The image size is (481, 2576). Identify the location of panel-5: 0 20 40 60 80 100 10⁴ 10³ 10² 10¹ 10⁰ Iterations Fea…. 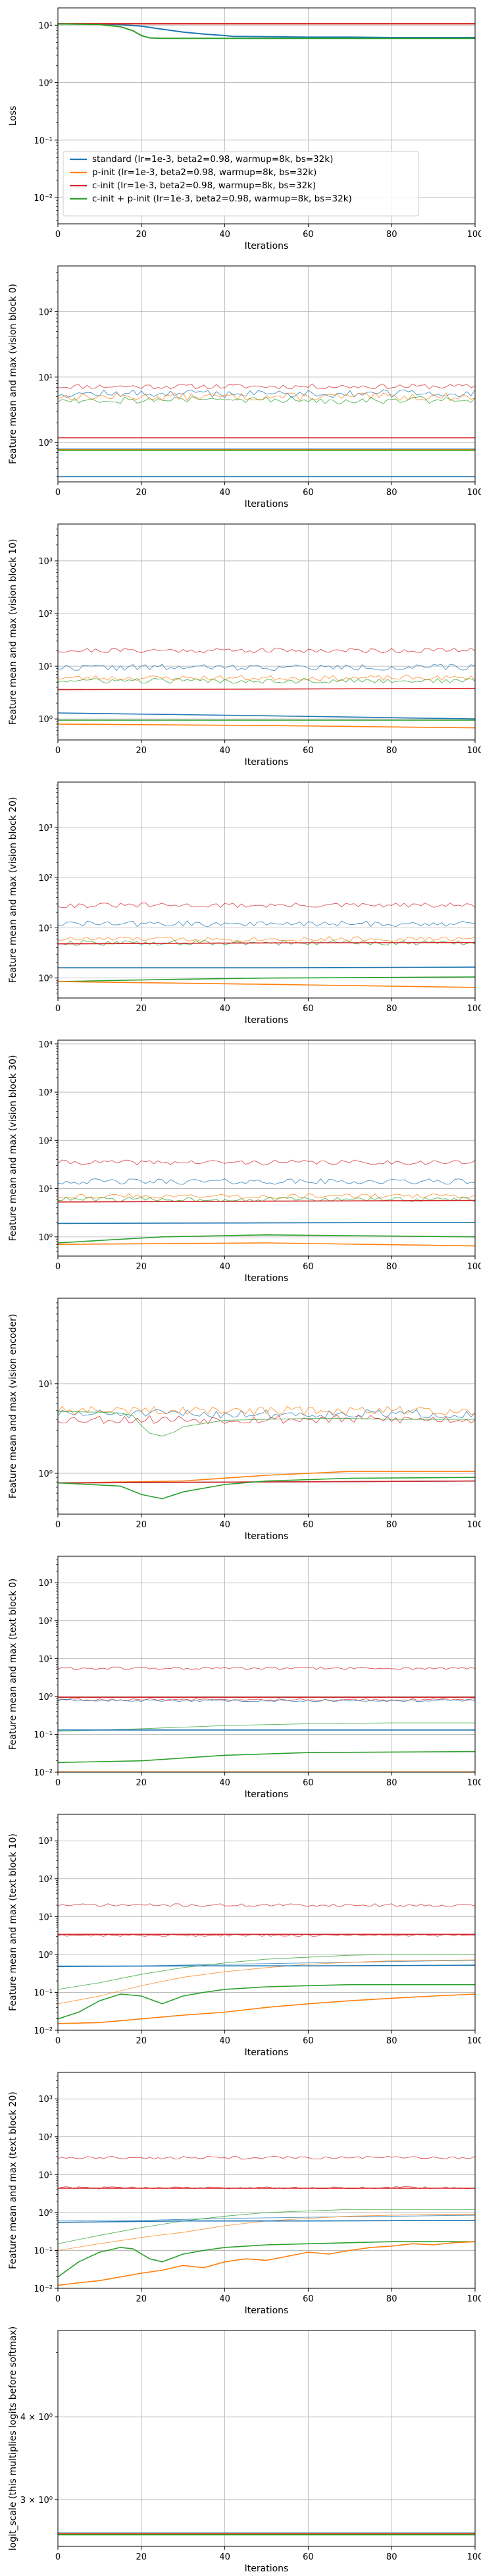
(244, 1161).